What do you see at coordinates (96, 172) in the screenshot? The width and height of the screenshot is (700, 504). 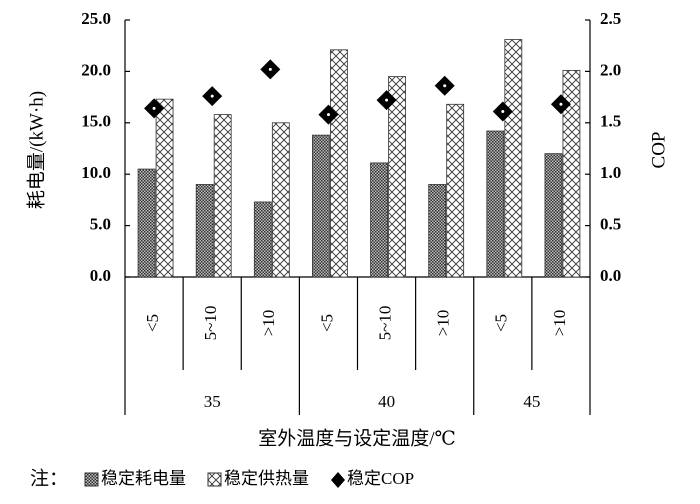 I see `y-tick-label: 10.0` at bounding box center [96, 172].